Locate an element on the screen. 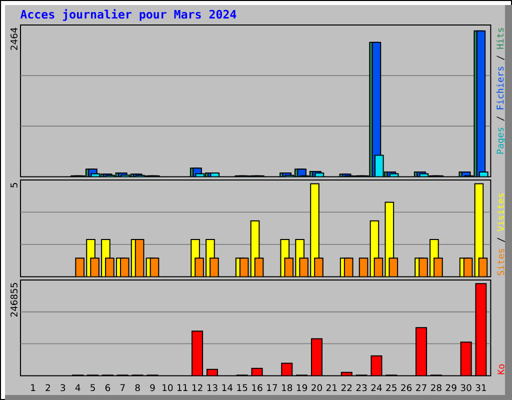 This screenshot has height=400, width=512. text: Sites is located at coordinates (500, 262).